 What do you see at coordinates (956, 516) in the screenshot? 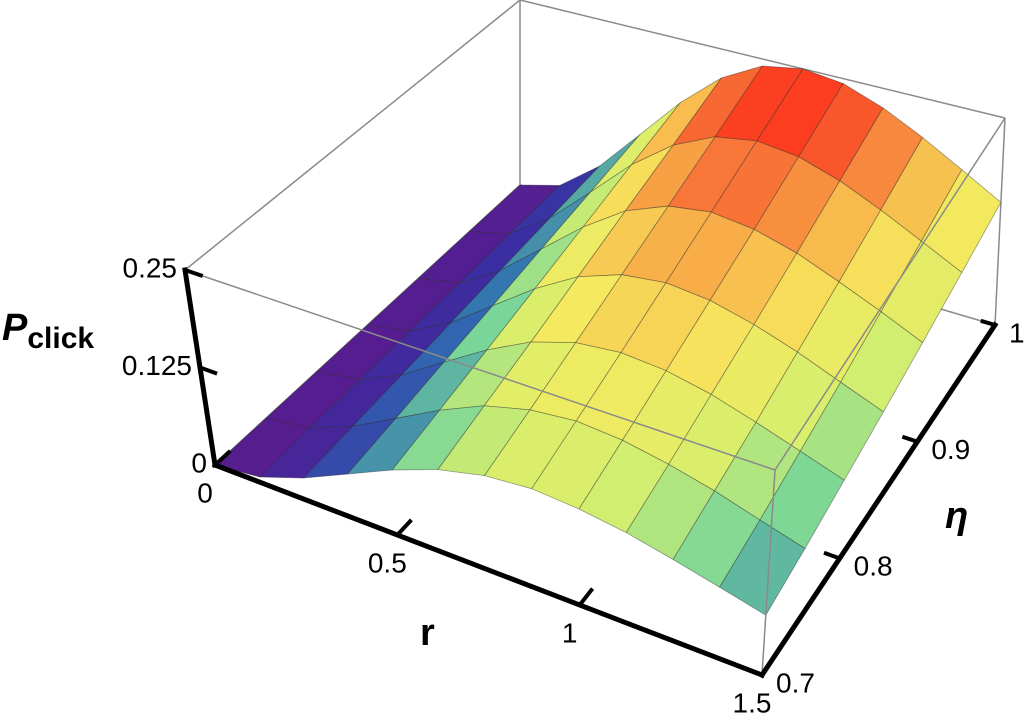
I see `y-axis-label: η` at bounding box center [956, 516].